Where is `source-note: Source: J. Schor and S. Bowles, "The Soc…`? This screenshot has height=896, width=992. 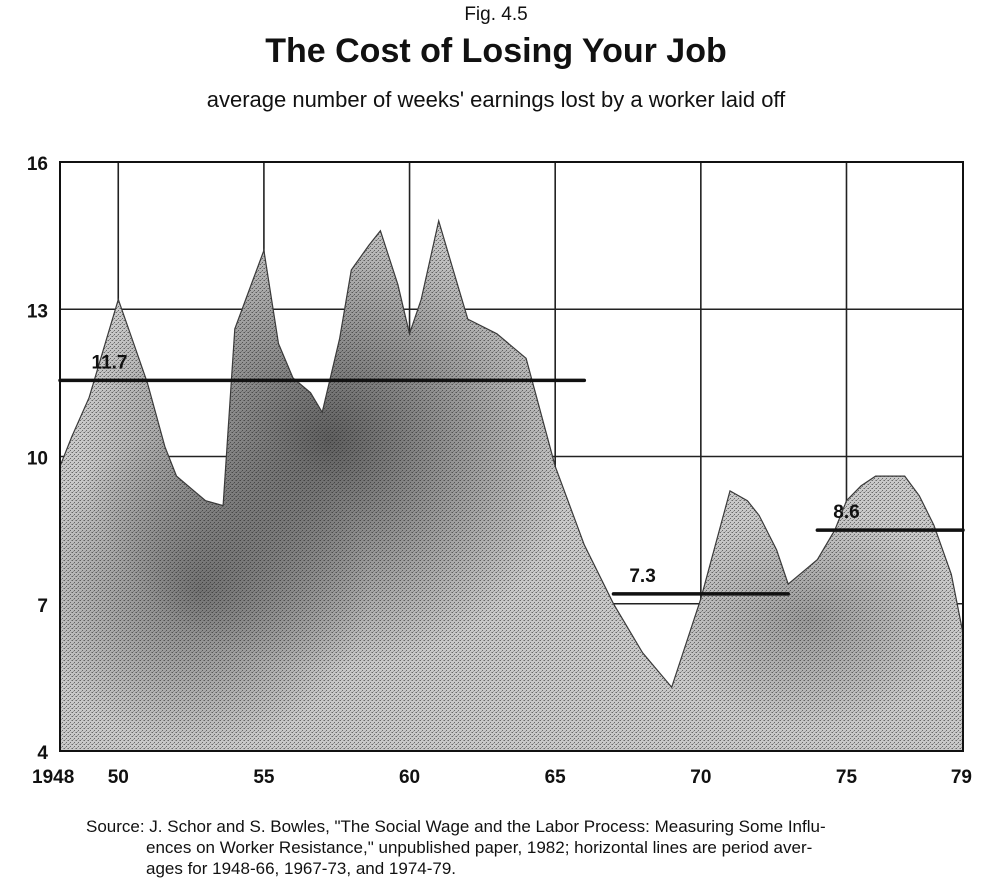 source-note: Source: J. Schor and S. Bowles, "The Soc… is located at coordinates (526, 847).